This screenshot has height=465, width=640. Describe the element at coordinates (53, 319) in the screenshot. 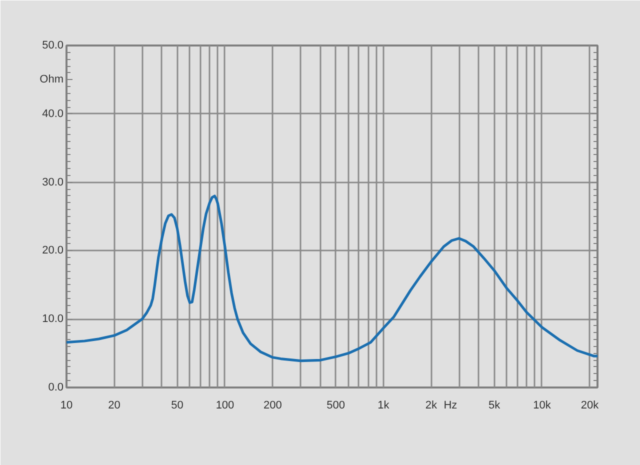

I see `y-tick-label: 10.0` at that location.